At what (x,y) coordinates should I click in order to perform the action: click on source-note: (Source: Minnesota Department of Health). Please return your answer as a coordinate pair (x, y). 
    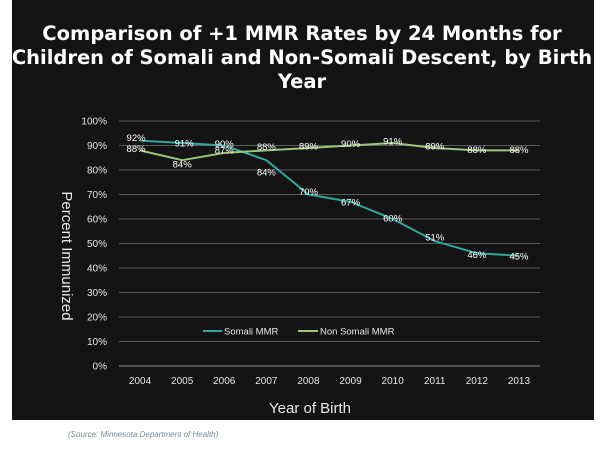
    Looking at the image, I should click on (143, 434).